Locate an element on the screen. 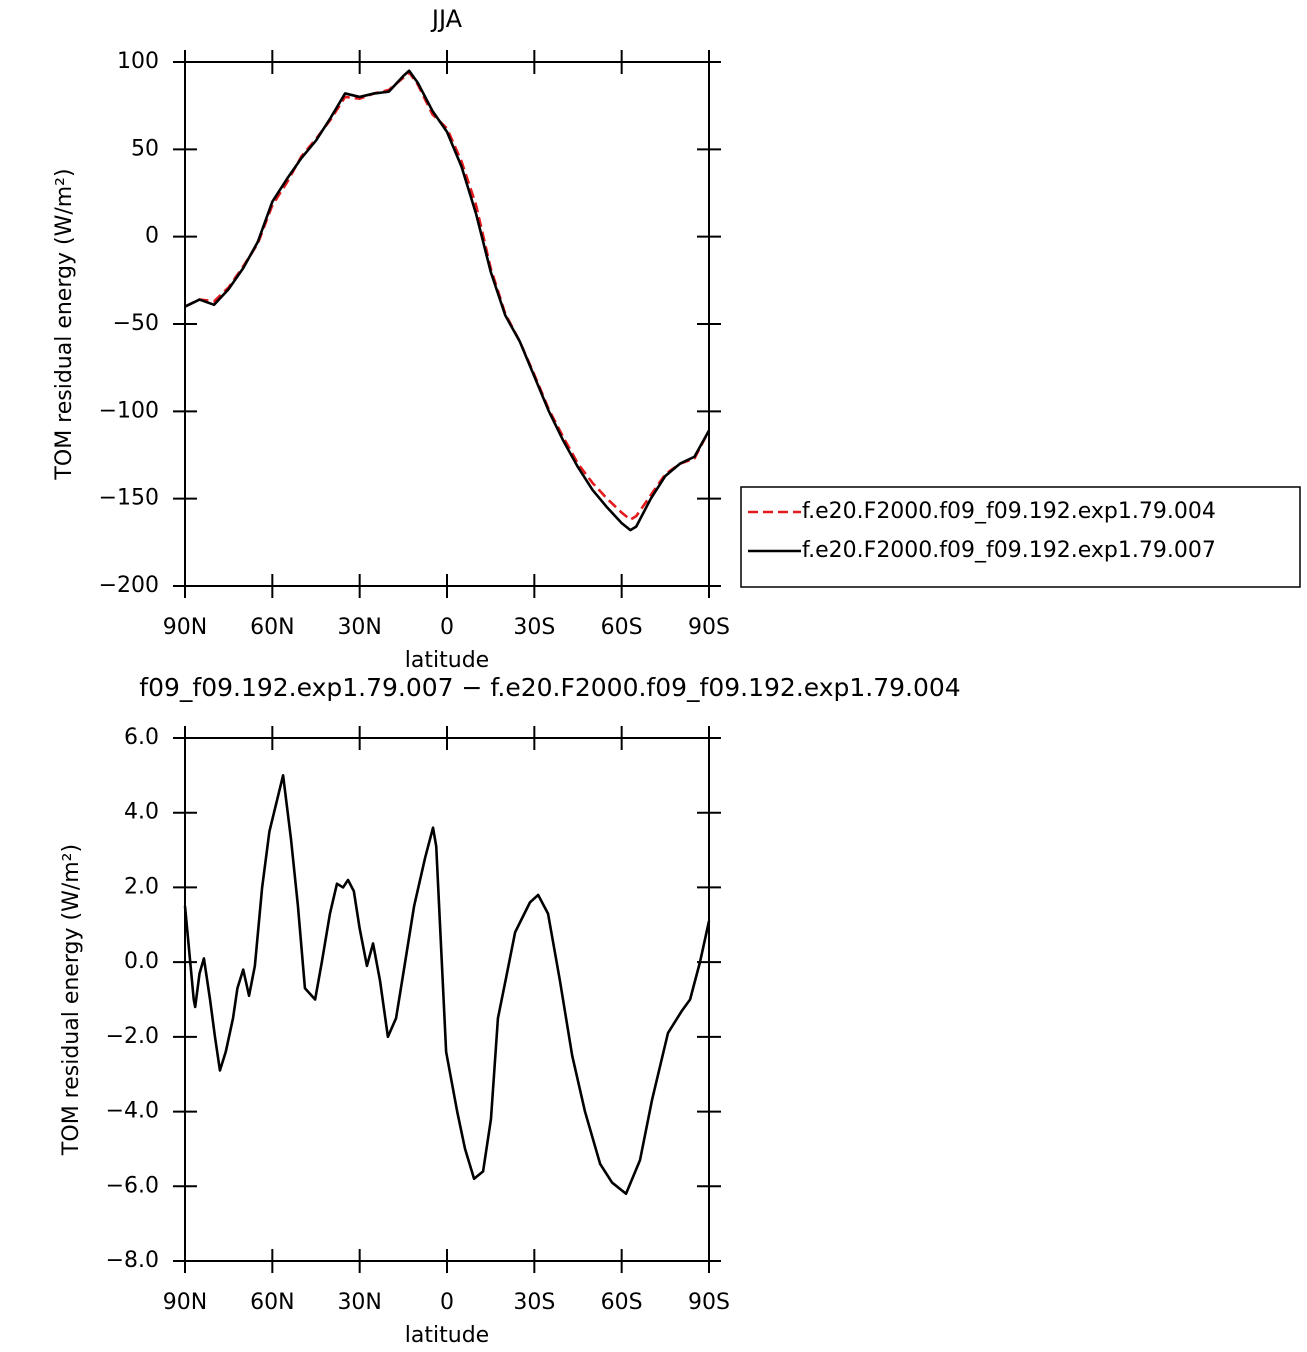 The width and height of the screenshot is (1307, 1352). y-tick-label: −6.0 is located at coordinates (132, 1185).